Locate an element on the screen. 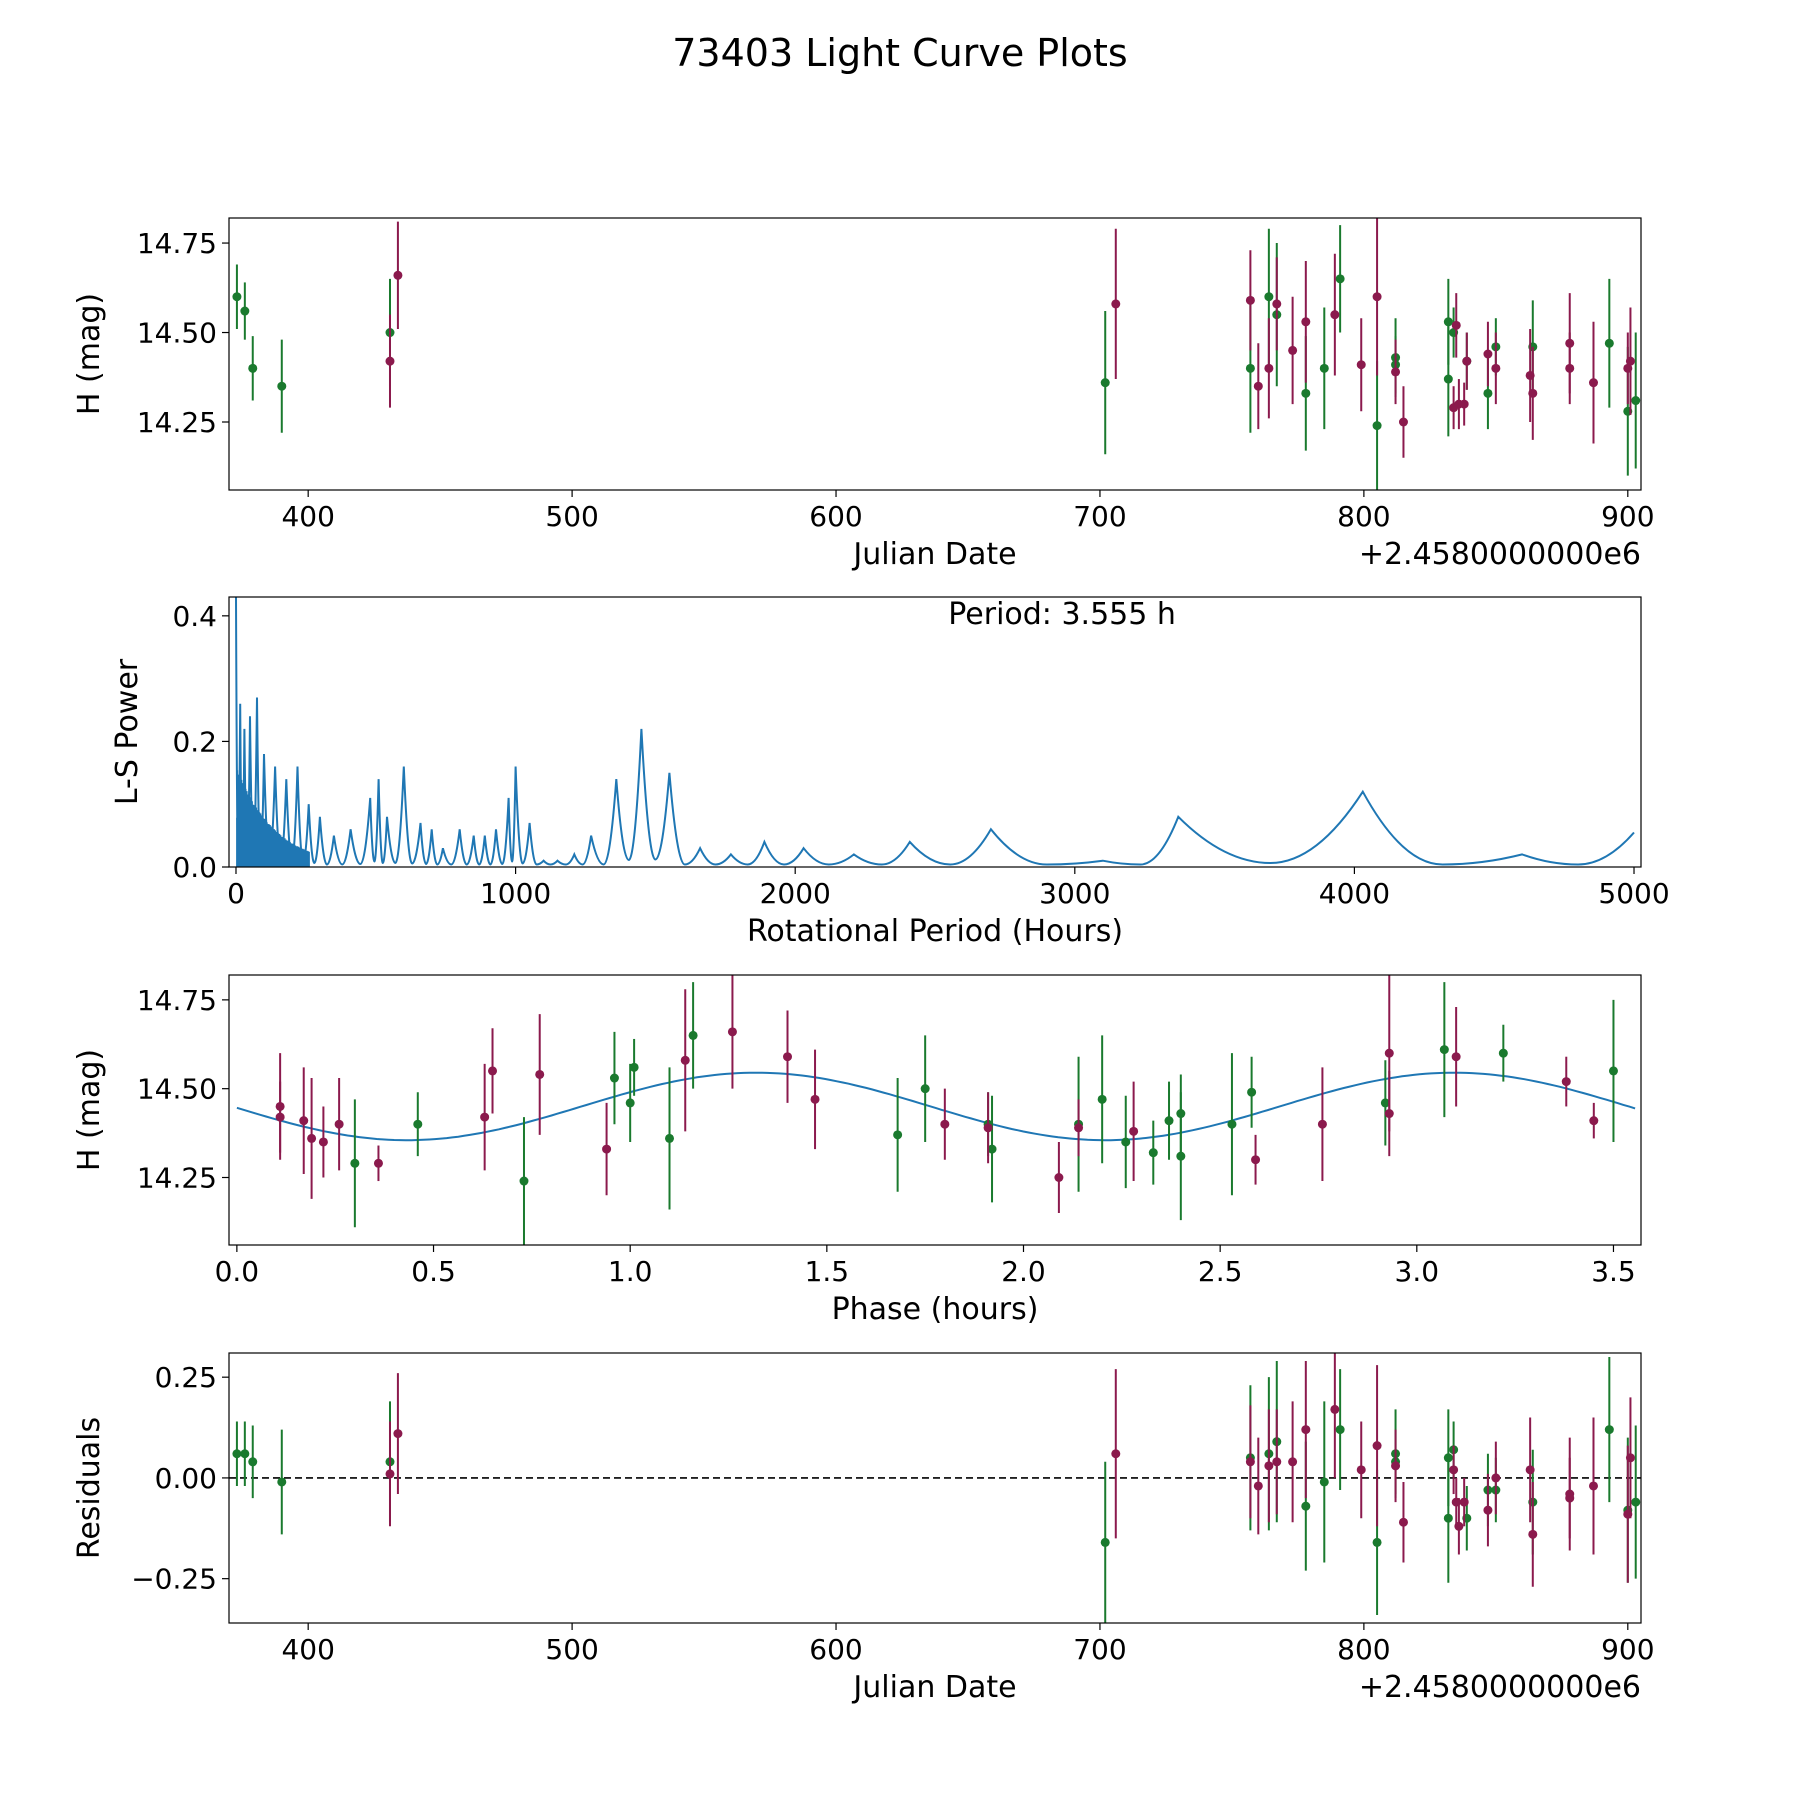 Image resolution: width=1800 pixels, height=1800 pixels. x-tick-label: 1.0 is located at coordinates (630, 1271).